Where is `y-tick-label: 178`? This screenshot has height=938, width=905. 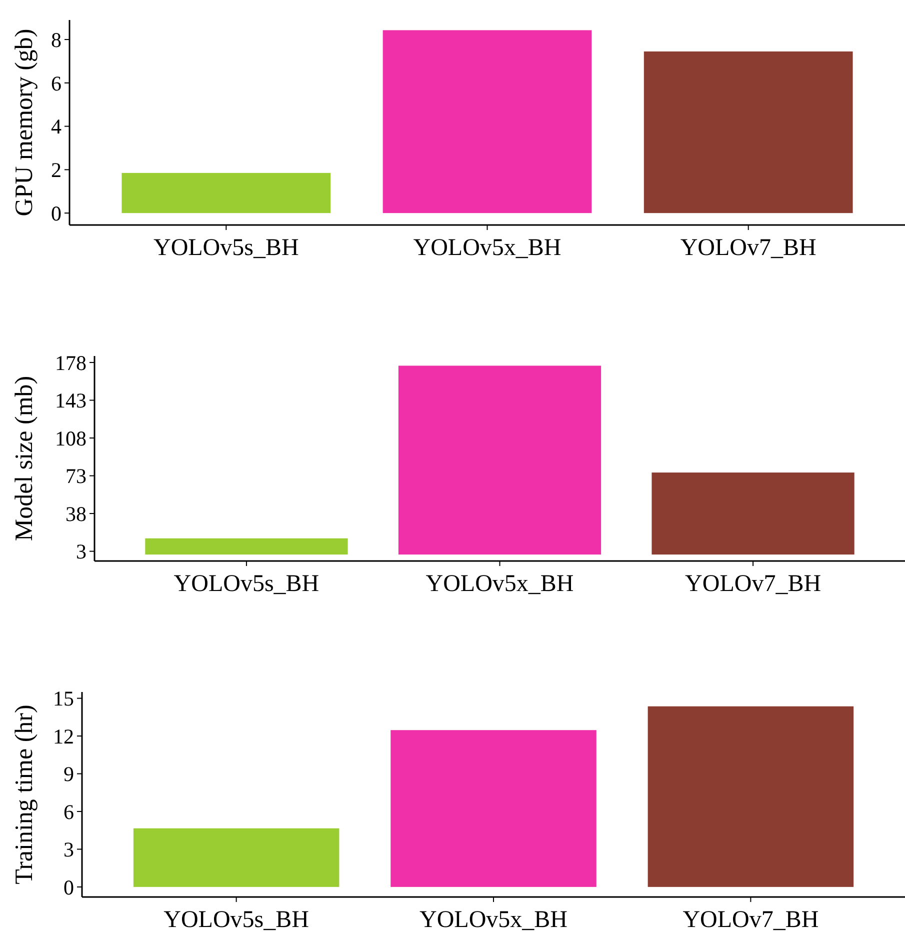 y-tick-label: 178 is located at coordinates (70, 362).